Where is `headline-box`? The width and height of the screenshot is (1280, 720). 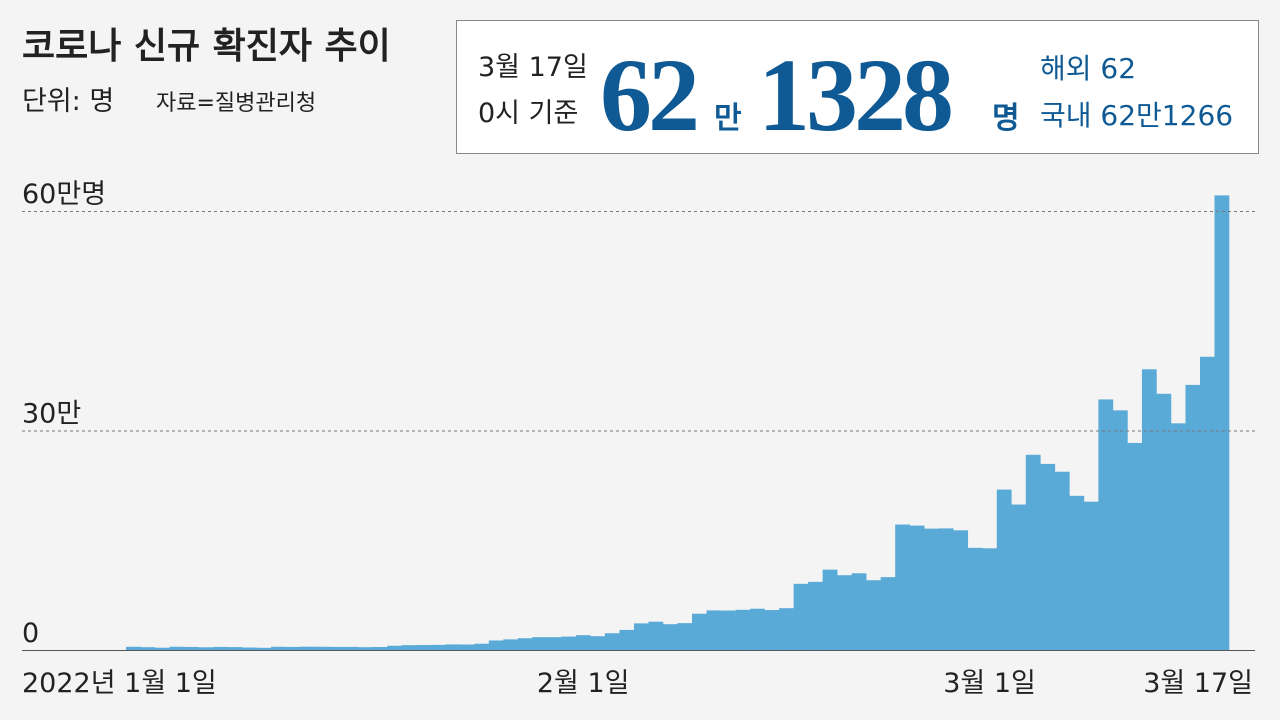 headline-box is located at coordinates (857, 87).